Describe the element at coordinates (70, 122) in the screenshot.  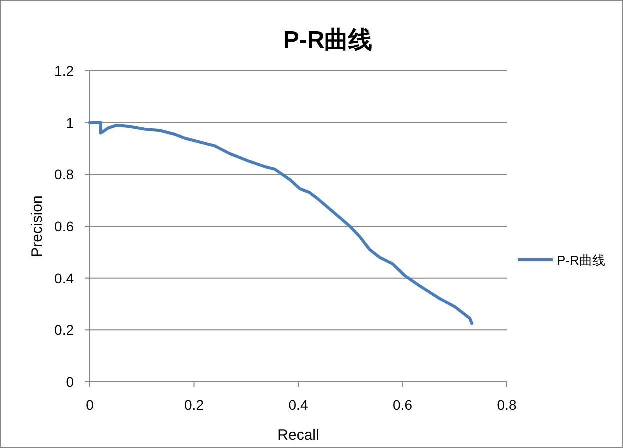
I see `y-tick-label: 1` at that location.